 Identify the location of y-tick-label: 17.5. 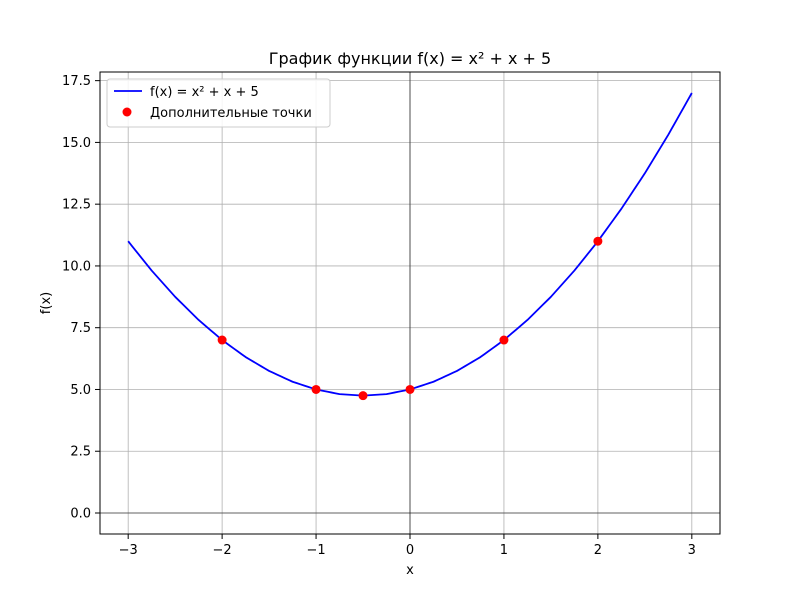
(76, 81).